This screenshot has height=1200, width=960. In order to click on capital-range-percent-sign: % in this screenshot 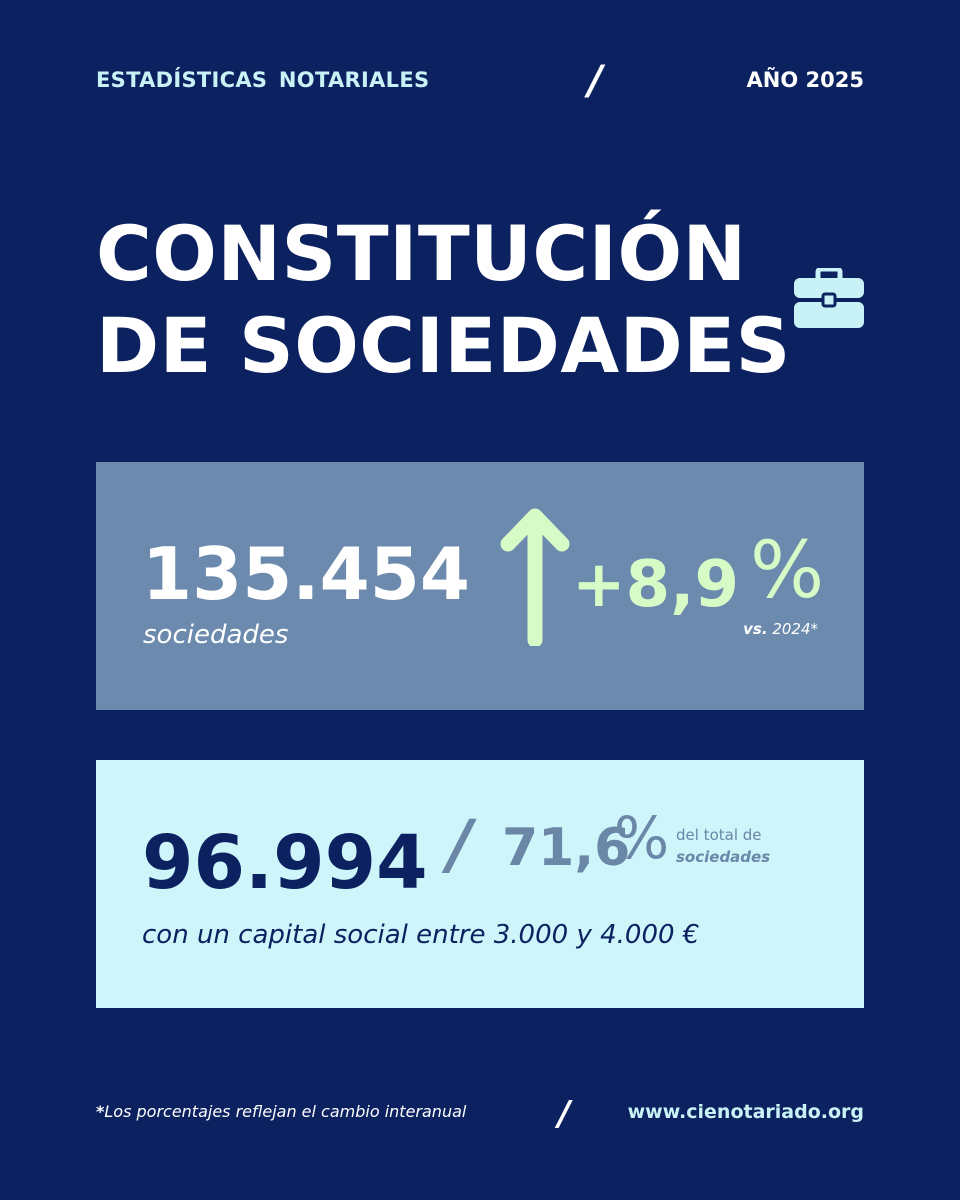, I will do `click(642, 838)`.